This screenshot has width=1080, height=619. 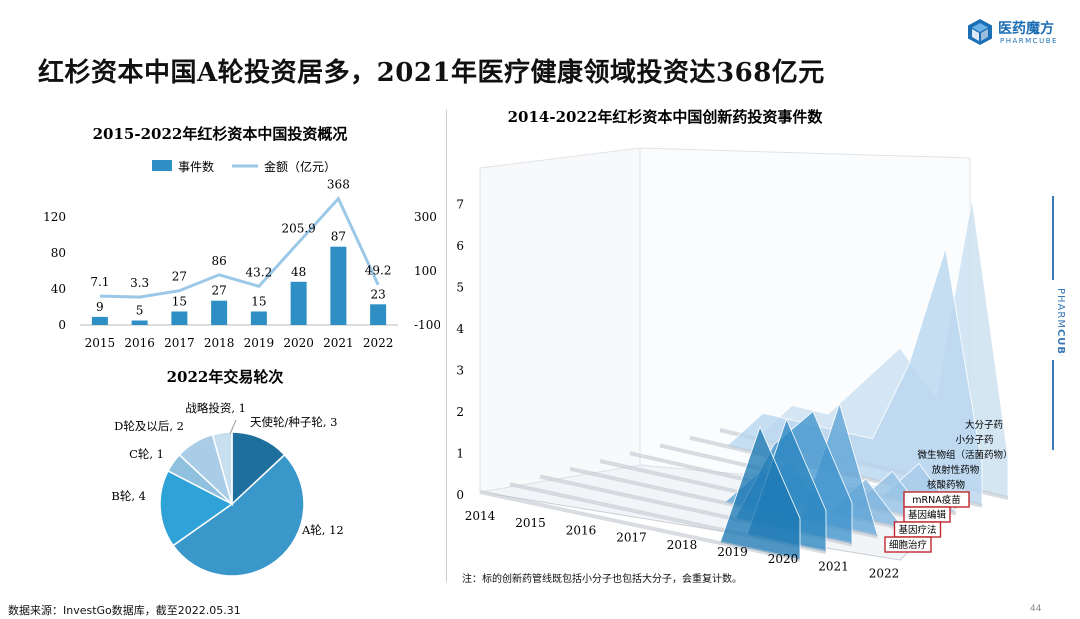 What do you see at coordinates (666, 117) in the screenshot?
I see `area-chart-title: 2014-2022年红杉资本中国创新药投资事件数` at bounding box center [666, 117].